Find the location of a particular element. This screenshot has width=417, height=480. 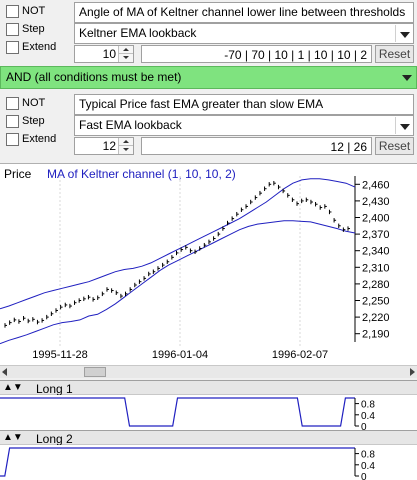

extend-label-2: Extend is located at coordinates (39, 139).